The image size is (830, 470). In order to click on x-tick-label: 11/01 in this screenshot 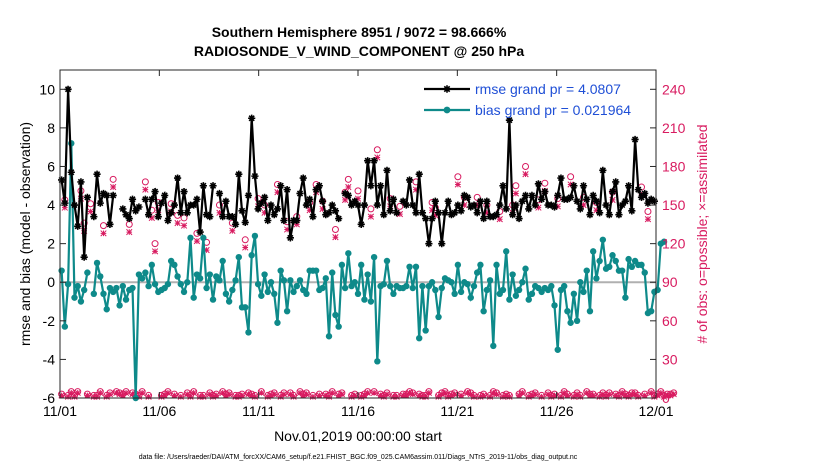, I will do `click(60, 411)`.